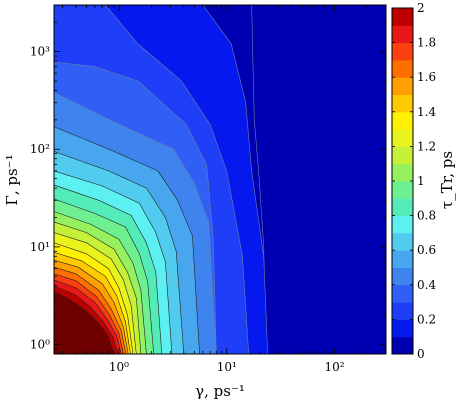  Describe the element at coordinates (426, 285) in the screenshot. I see `colorbar-tick-label: 0.4` at that location.